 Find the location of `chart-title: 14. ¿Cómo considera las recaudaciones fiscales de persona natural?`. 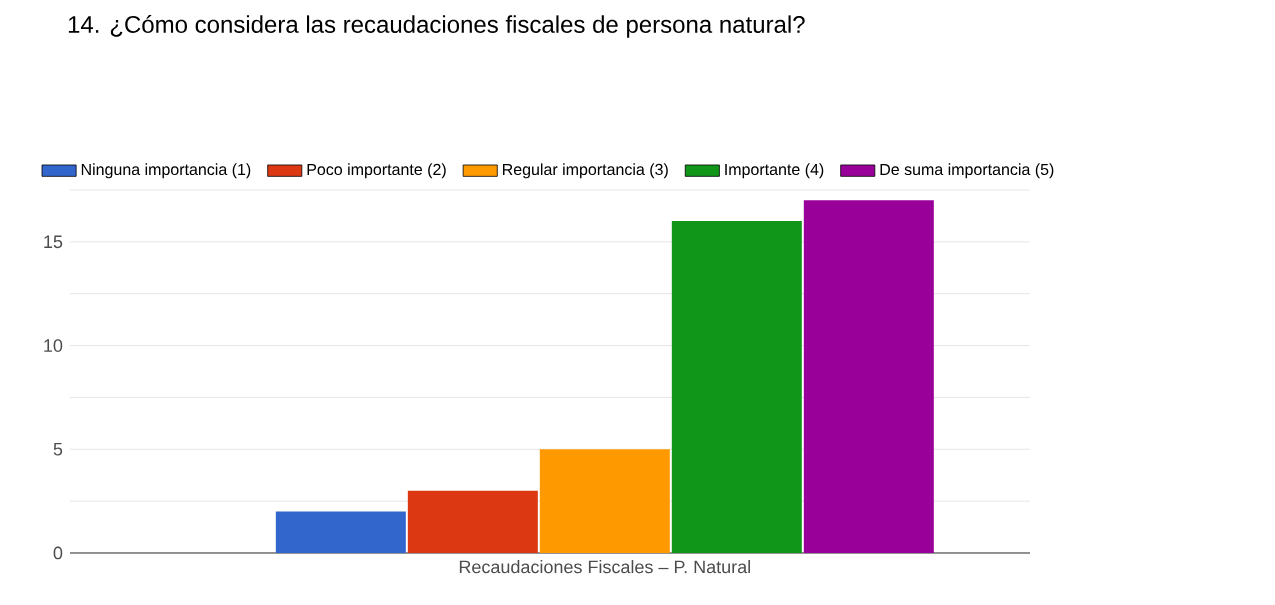

chart-title: 14. ¿Cómo considera las recaudaciones fiscales de persona natural? is located at coordinates (436, 26).